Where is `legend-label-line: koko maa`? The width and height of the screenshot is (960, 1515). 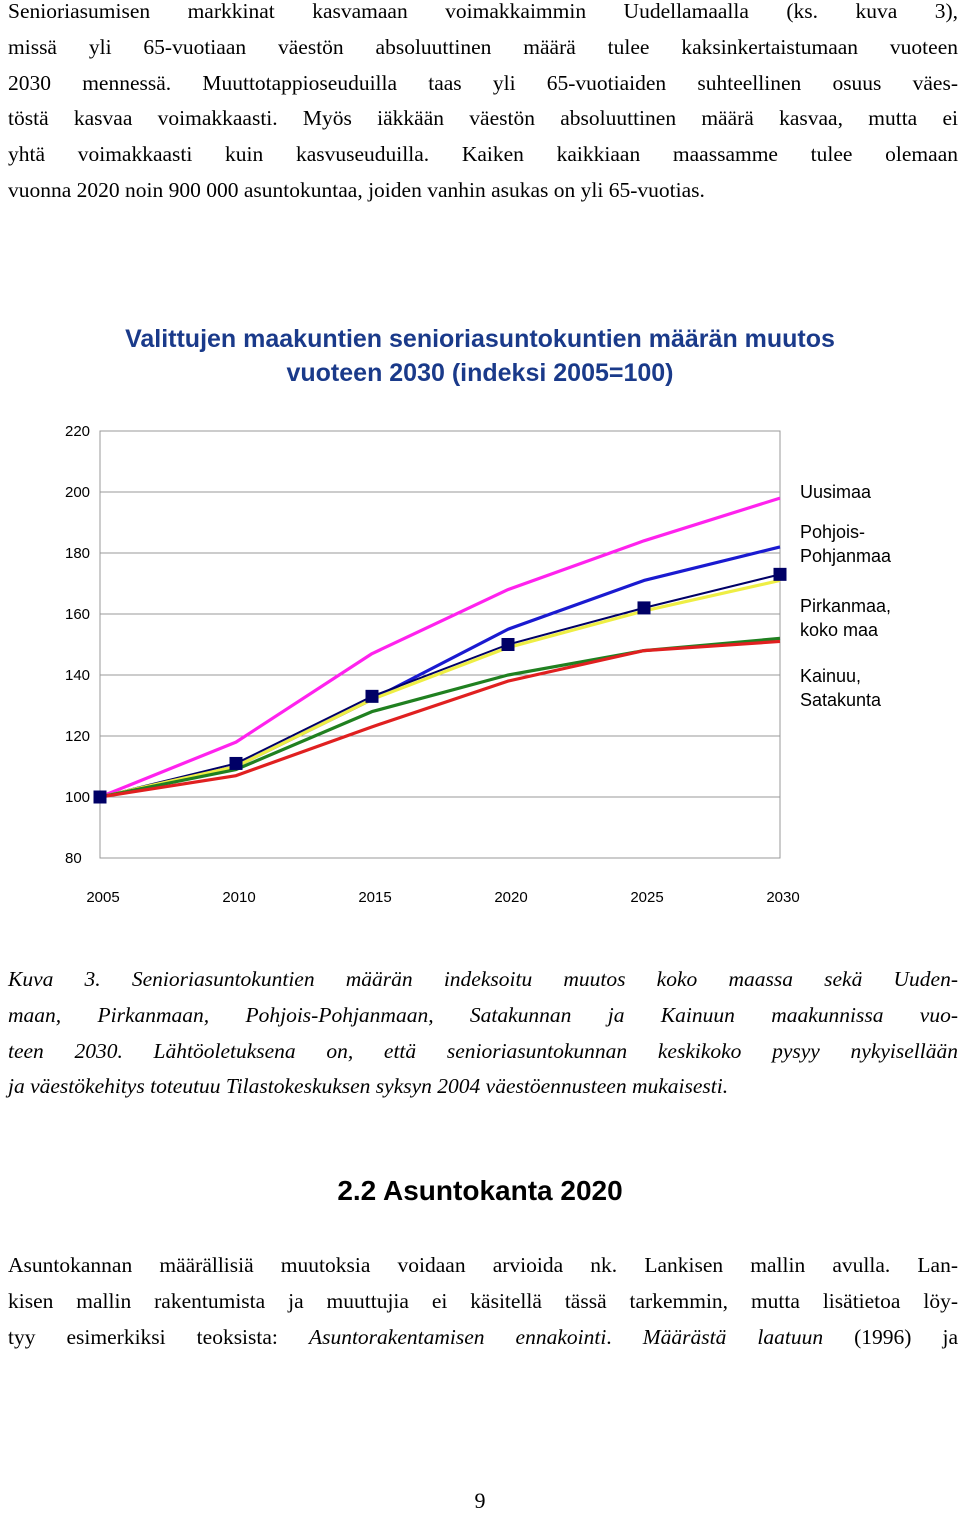 legend-label-line: koko maa is located at coordinates (839, 630).